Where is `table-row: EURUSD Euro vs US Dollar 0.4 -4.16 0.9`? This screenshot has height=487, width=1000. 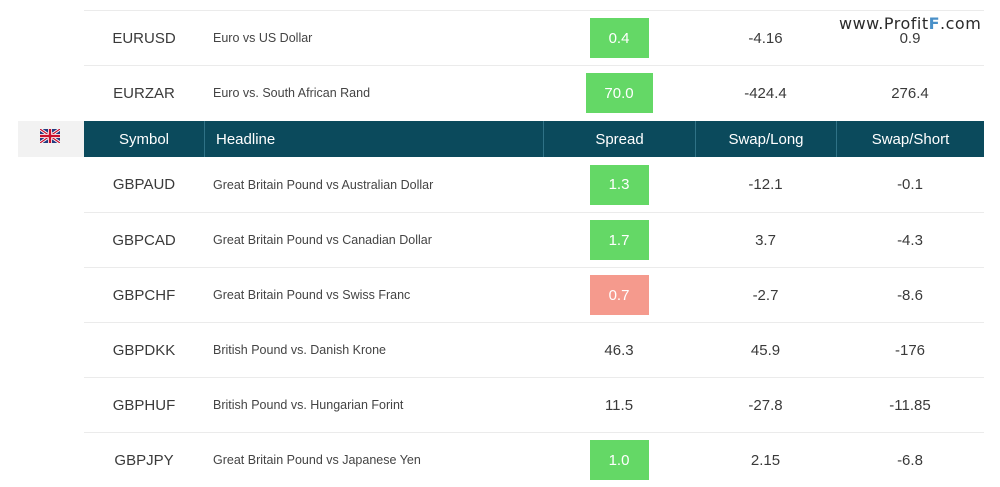 table-row: EURUSD Euro vs US Dollar 0.4 -4.16 0.9 is located at coordinates (534, 37).